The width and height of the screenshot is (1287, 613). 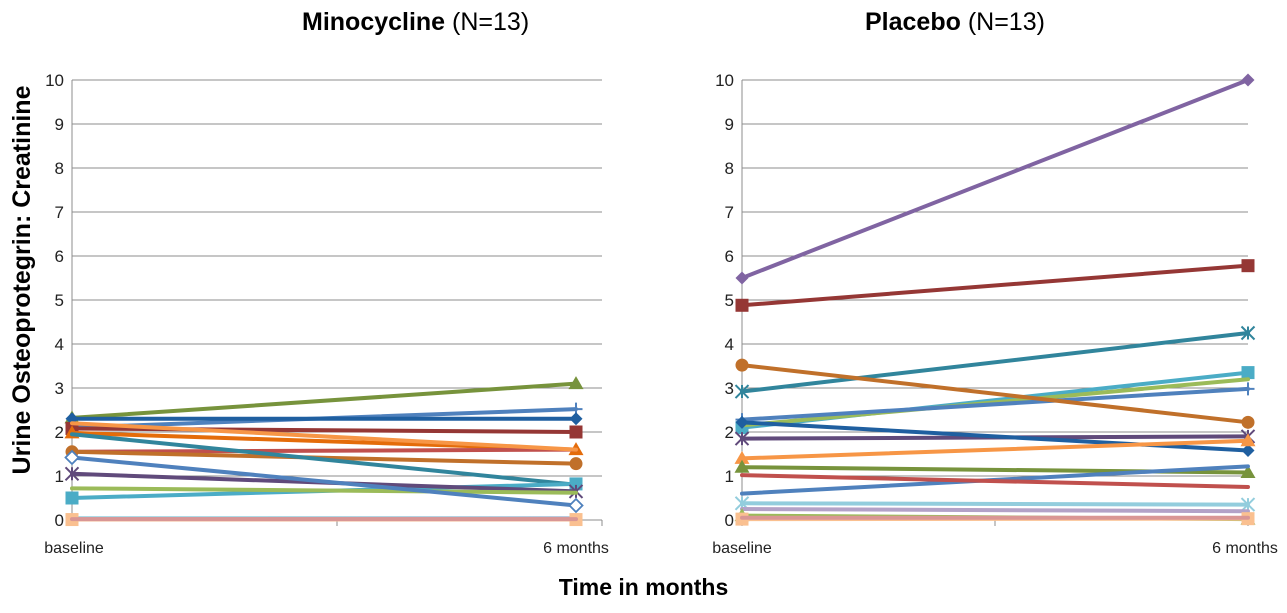 What do you see at coordinates (416, 22) in the screenshot?
I see `chart-title-minocycline: Minocycline (N=13)` at bounding box center [416, 22].